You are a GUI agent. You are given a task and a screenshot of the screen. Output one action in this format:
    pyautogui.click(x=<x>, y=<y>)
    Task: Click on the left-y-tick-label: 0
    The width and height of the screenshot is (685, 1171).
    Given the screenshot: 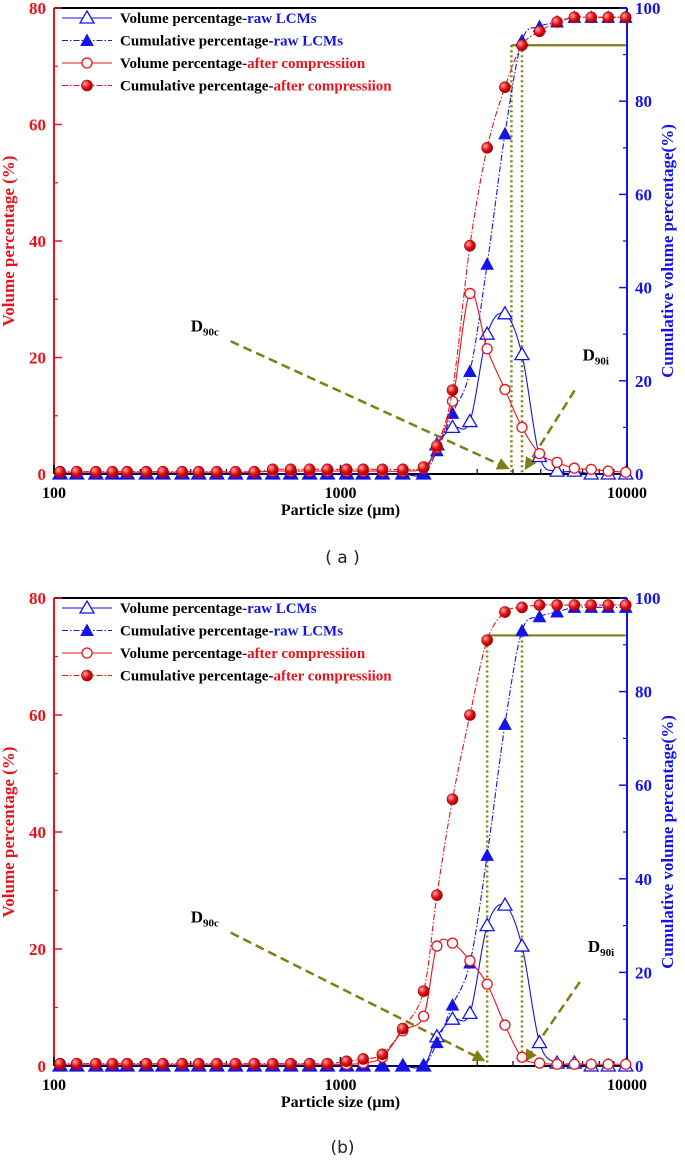 What is the action you would take?
    pyautogui.click(x=42, y=474)
    